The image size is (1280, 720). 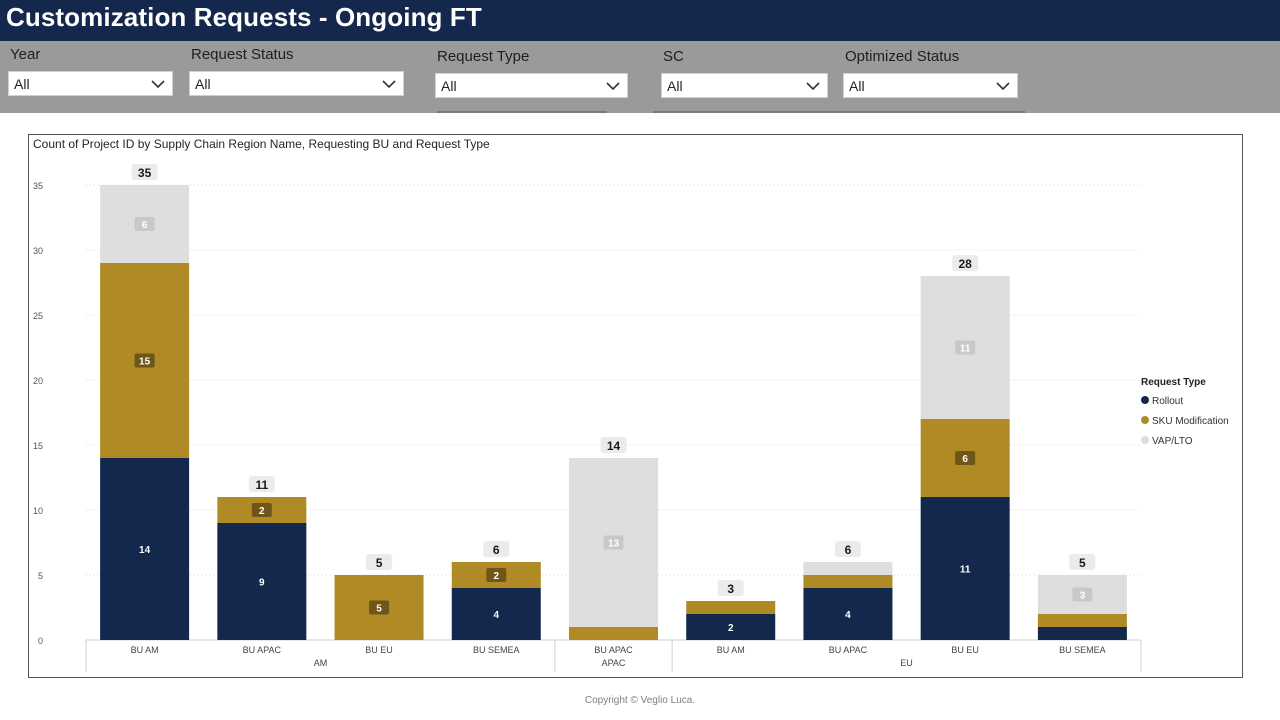 I want to click on y-tick-label: 10, so click(x=38, y=511).